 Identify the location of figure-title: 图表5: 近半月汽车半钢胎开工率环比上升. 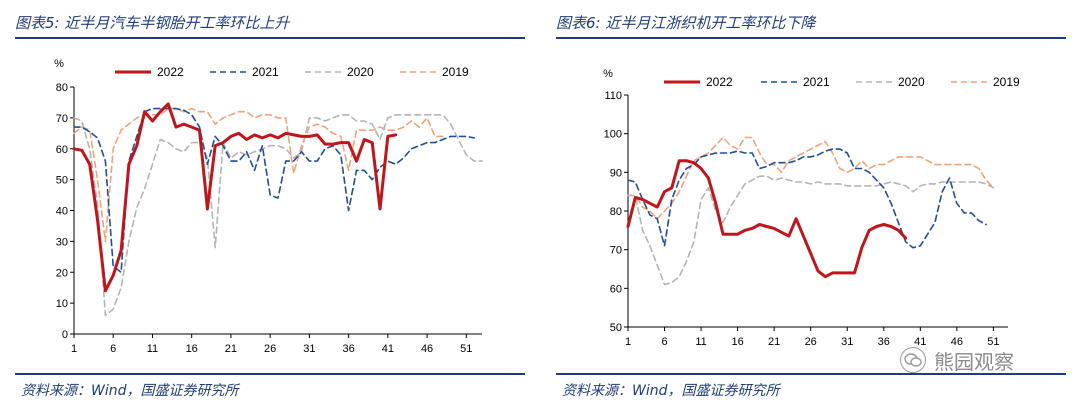
(152, 23).